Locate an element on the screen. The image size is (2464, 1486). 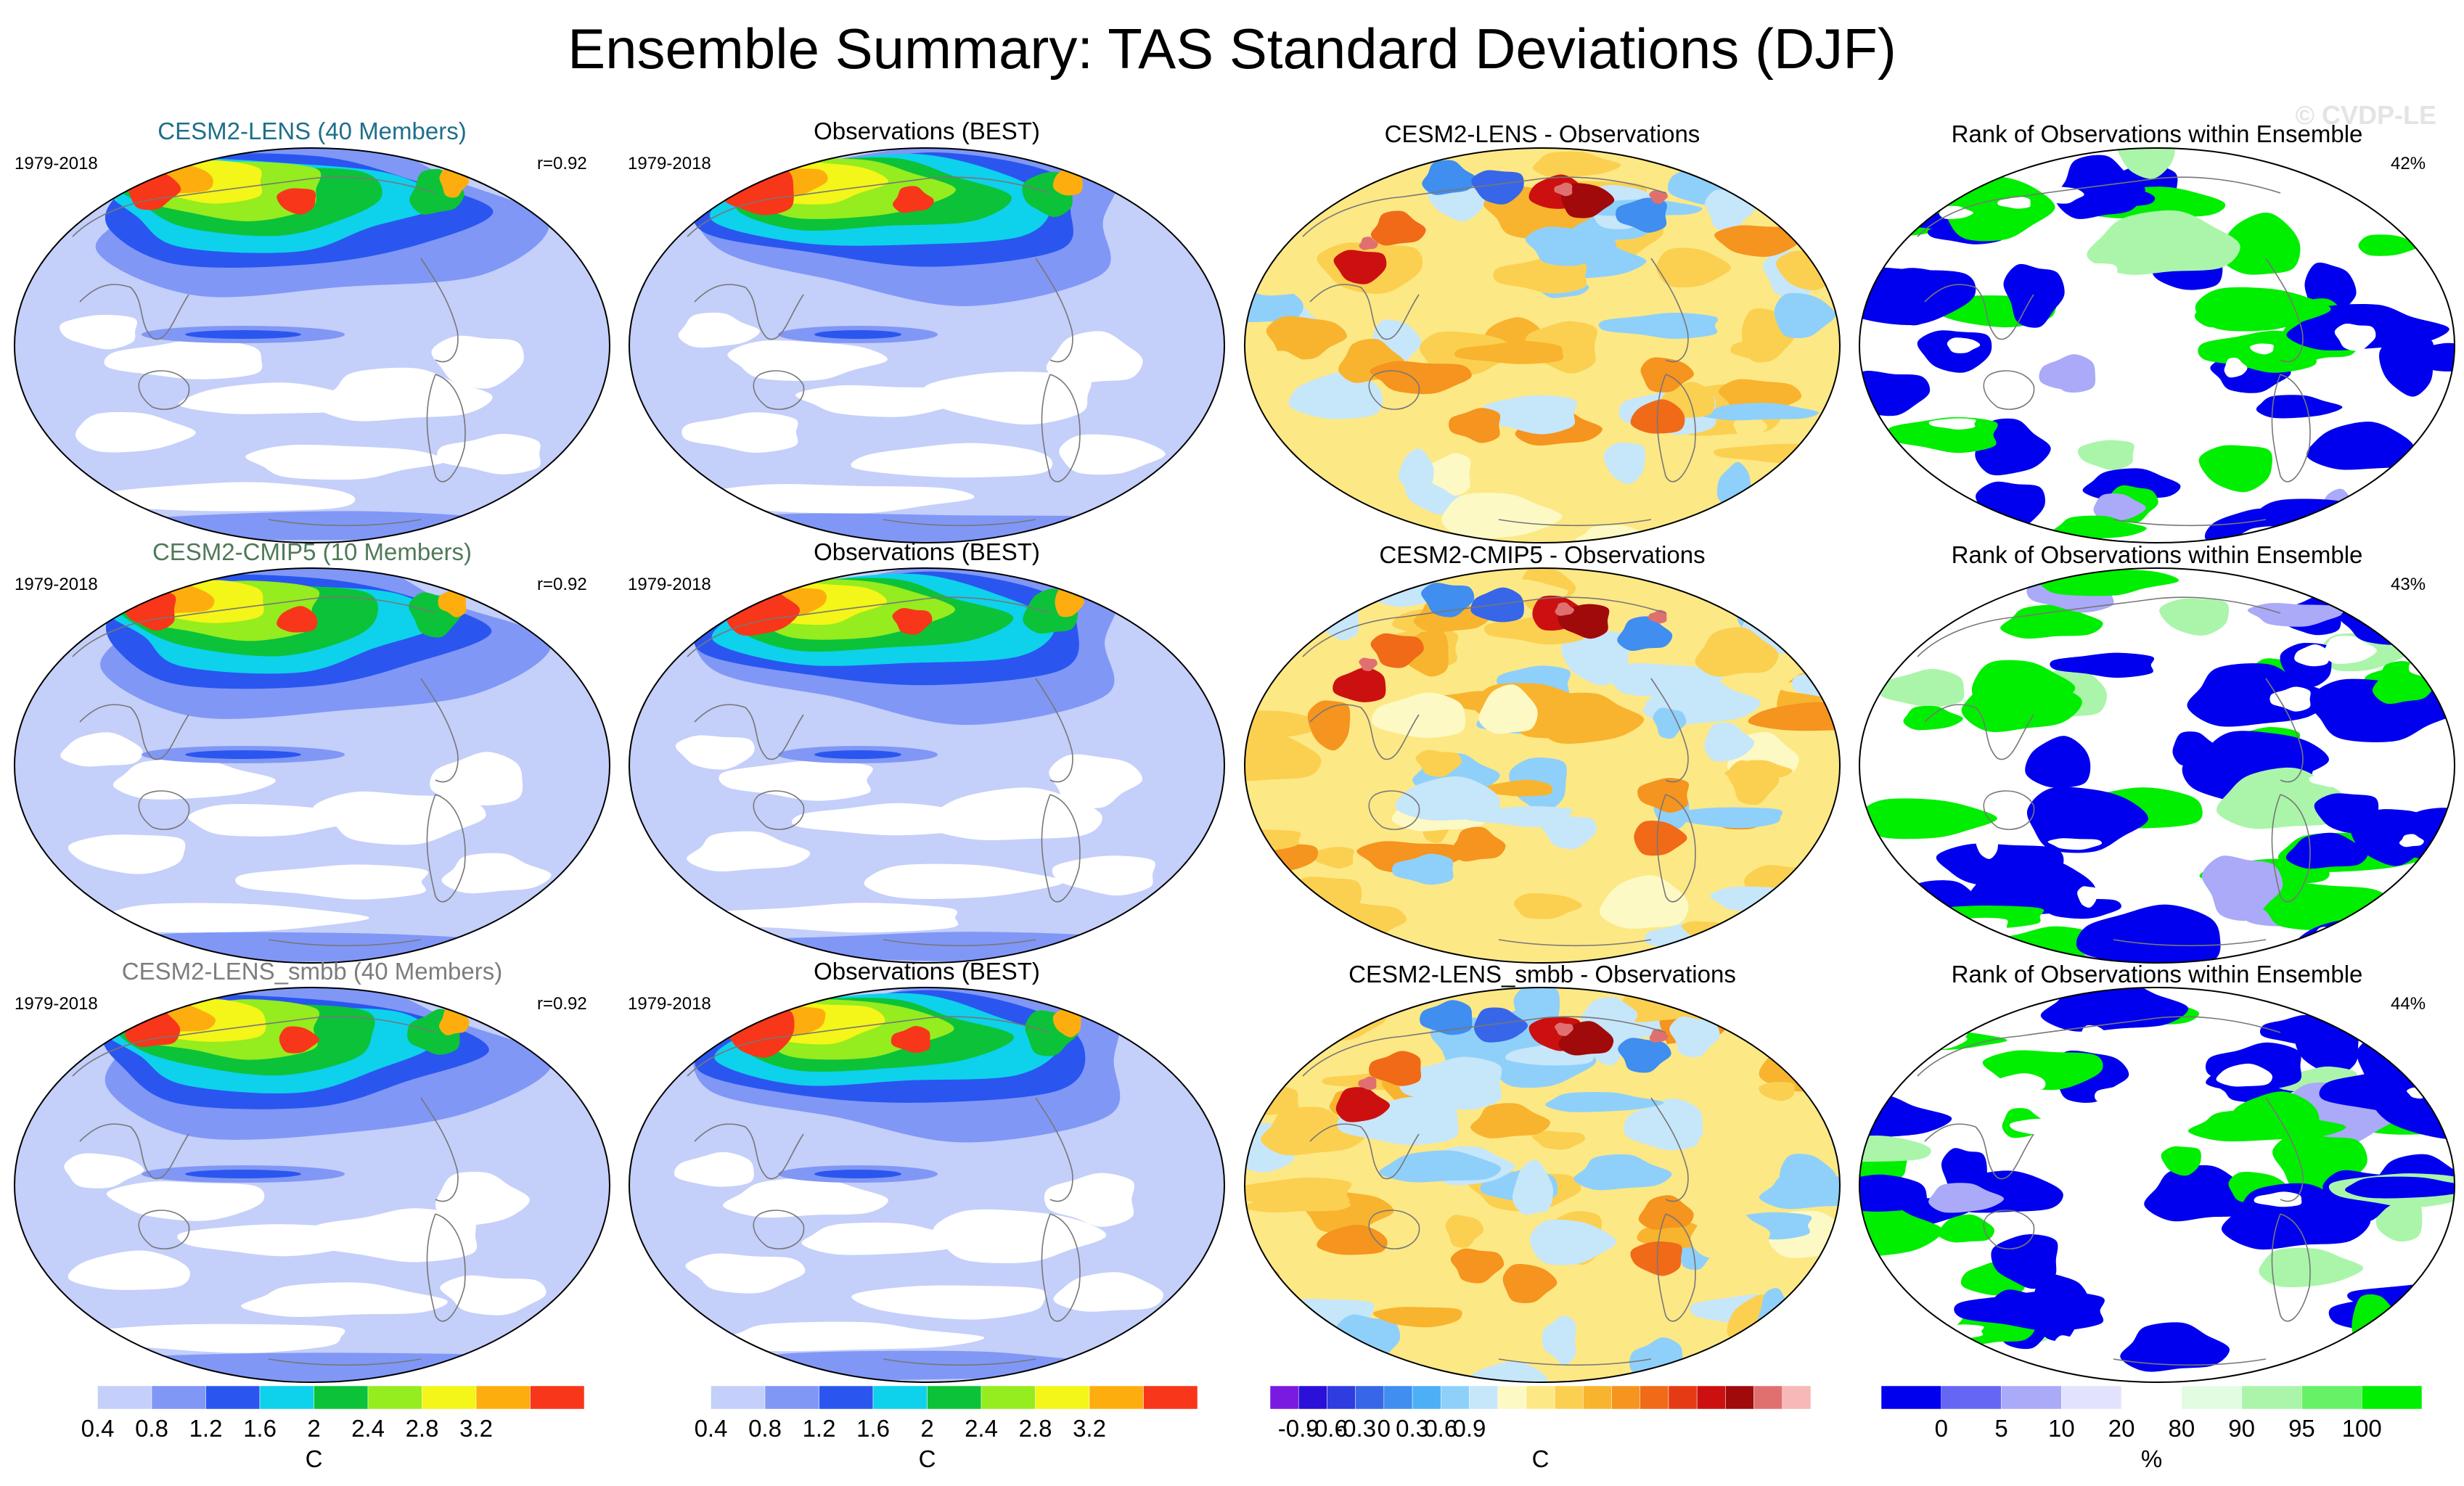
difference-panel-title: CESM2-LENS - Observations is located at coordinates (1542, 133).